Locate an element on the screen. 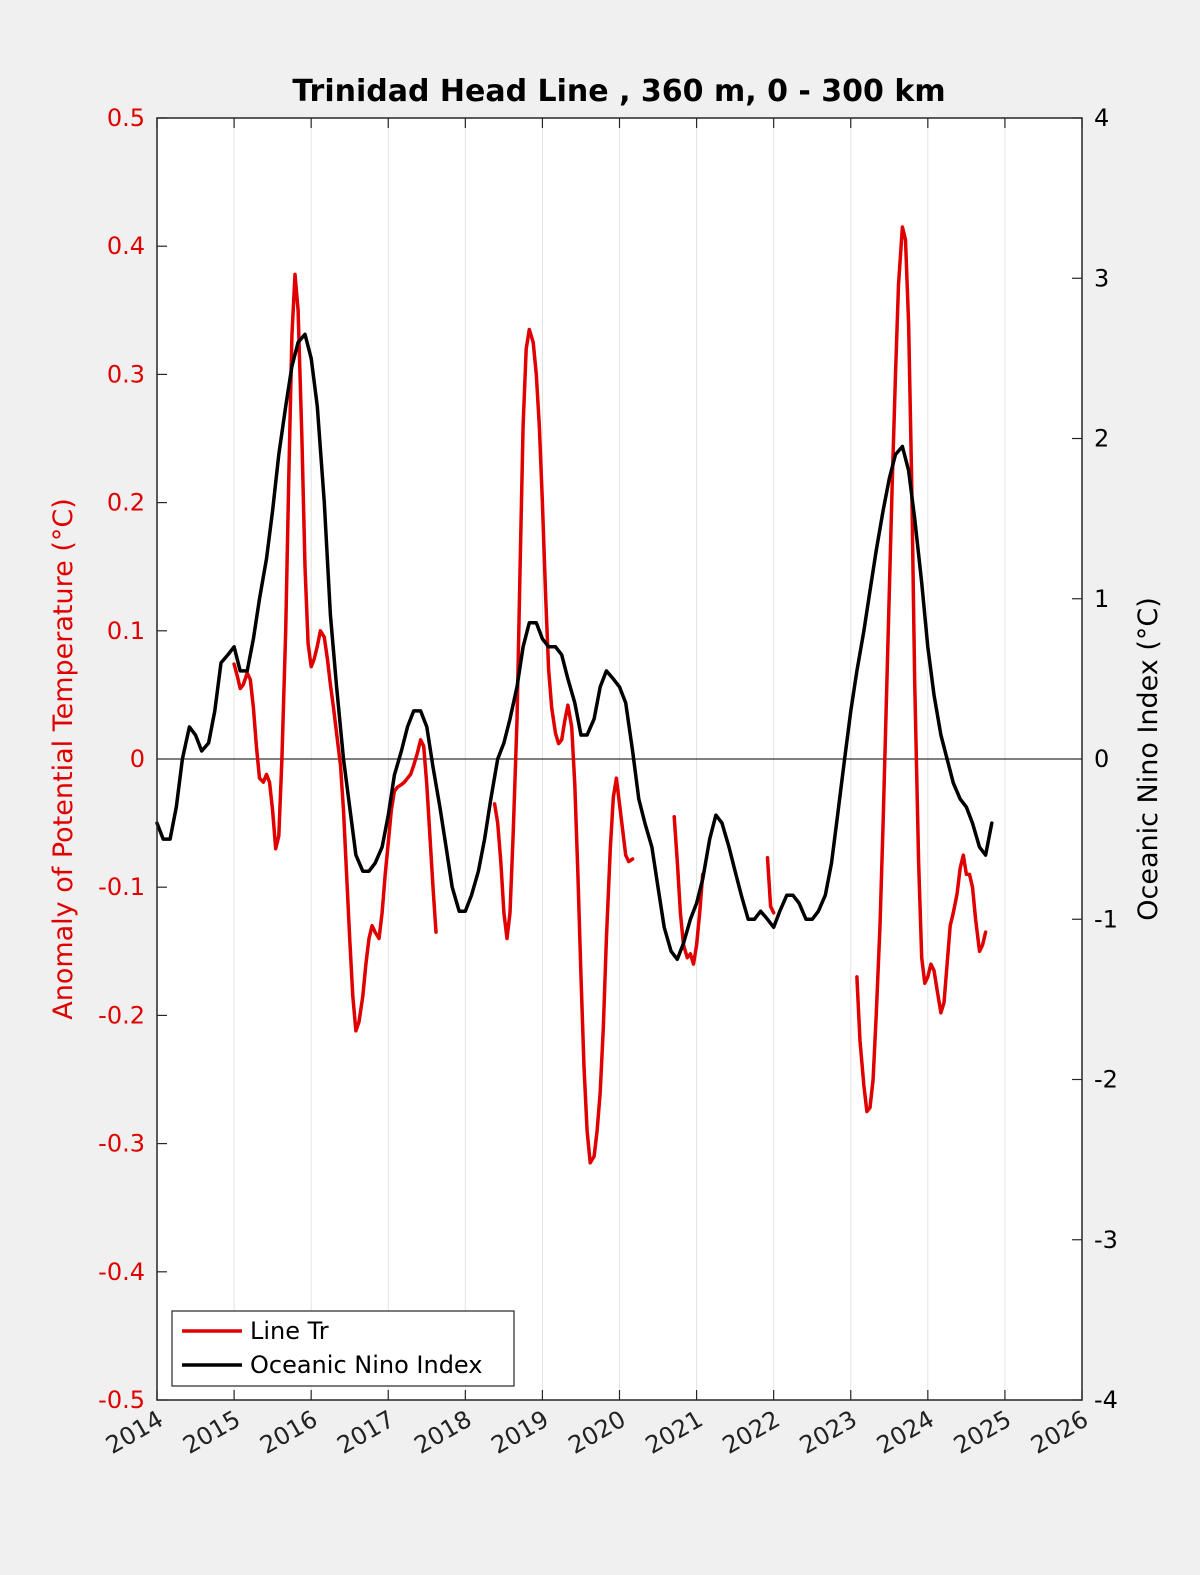  y-left-tick-label: 0.2 is located at coordinates (126, 503).